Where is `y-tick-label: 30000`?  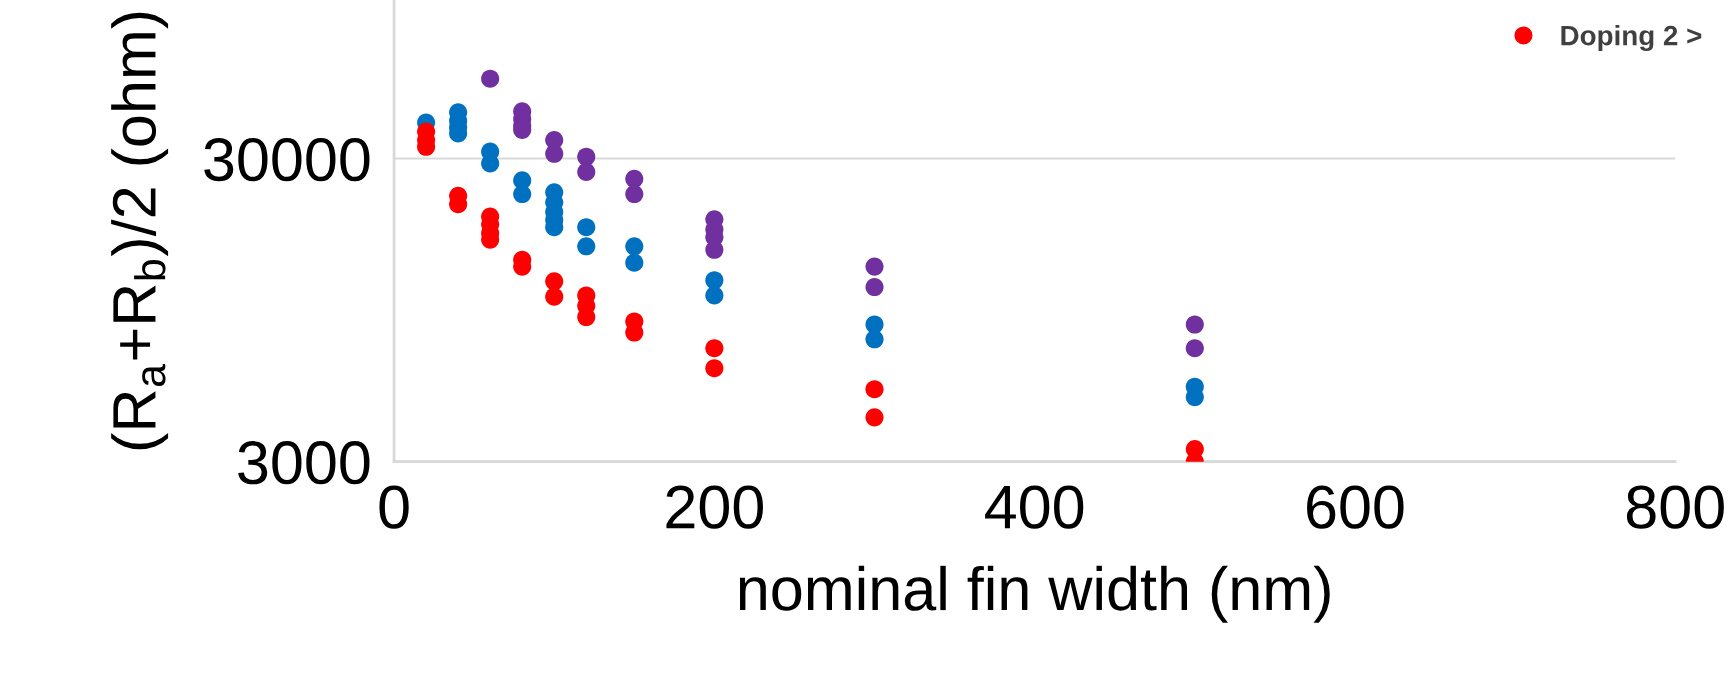
y-tick-label: 30000 is located at coordinates (287, 159).